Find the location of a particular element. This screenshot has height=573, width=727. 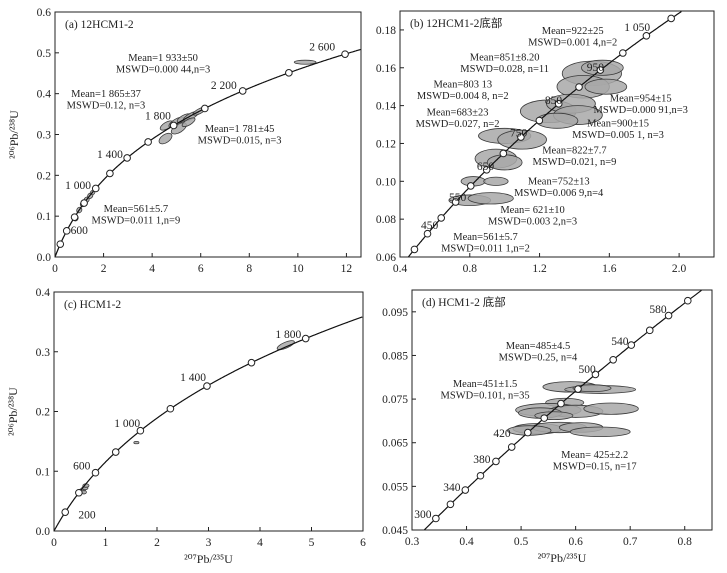

mean-age-annotation: Mean=1 781±45 is located at coordinates (240, 129).